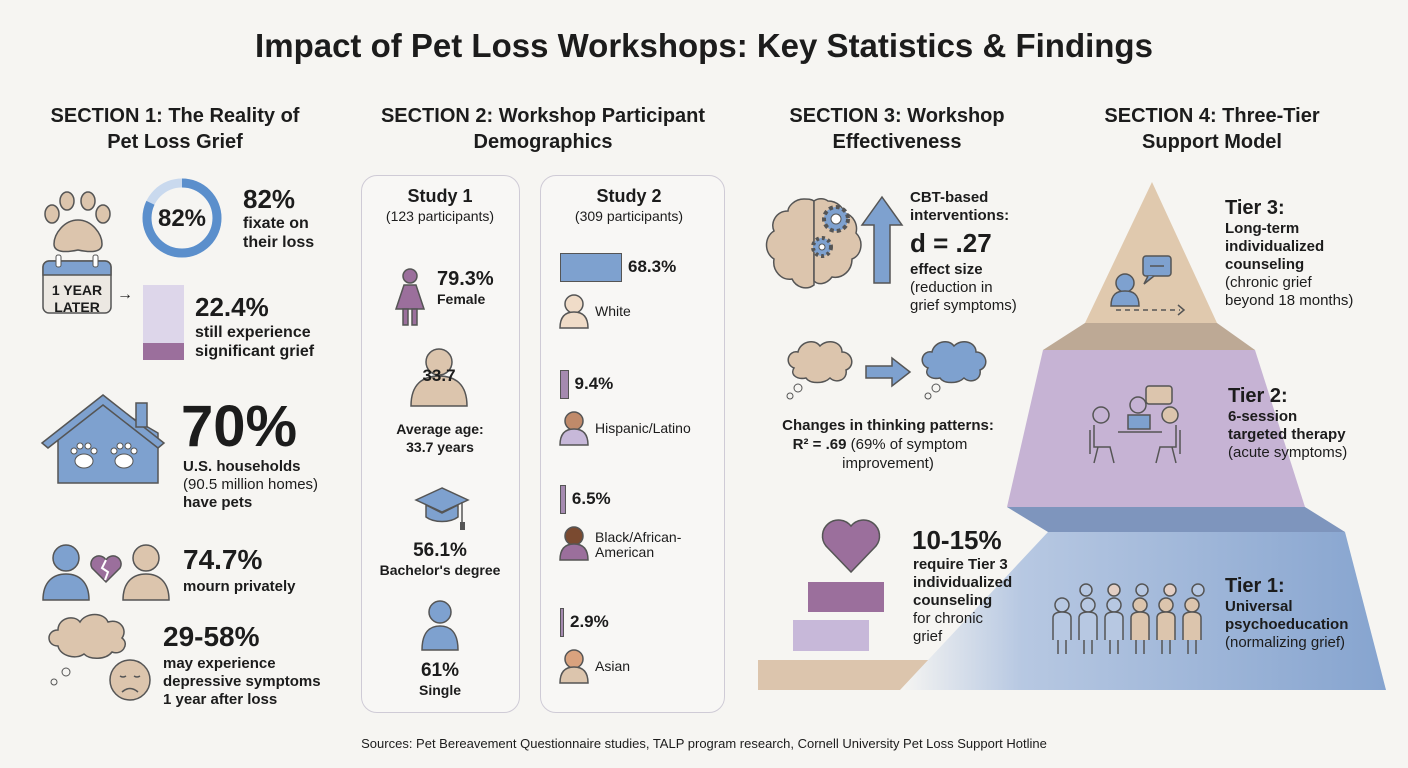 The height and width of the screenshot is (768, 1408). Describe the element at coordinates (948, 618) in the screenshot. I see `tier3-need-text: for chronic` at that location.